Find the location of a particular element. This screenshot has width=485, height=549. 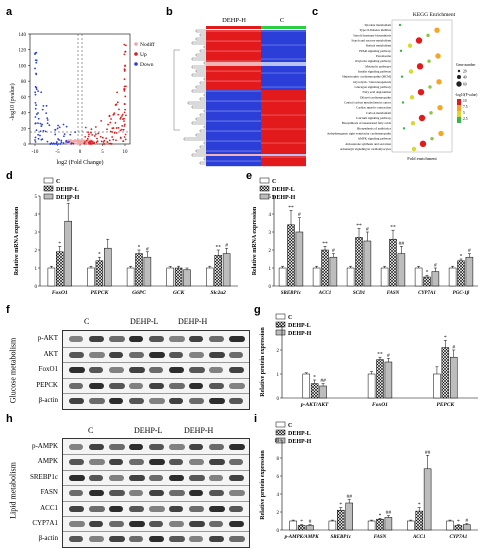

blot-row-label: p-AMPK is located at coordinates (44, 446).